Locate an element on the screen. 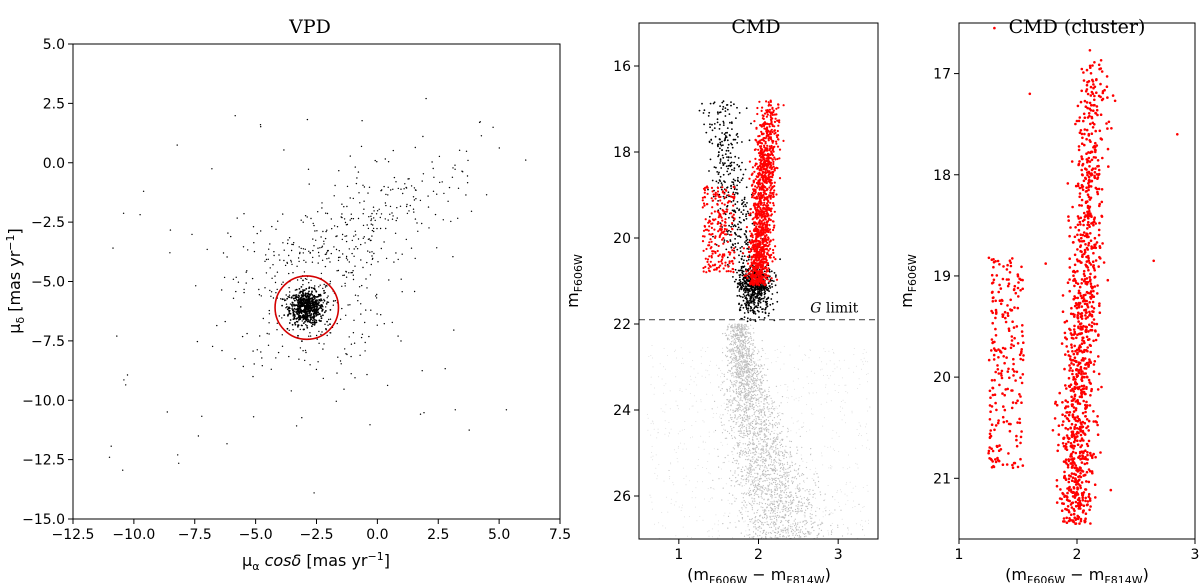 This screenshot has width=1200, height=583. vpd-x-tick-label: −7.5 is located at coordinates (195, 535).